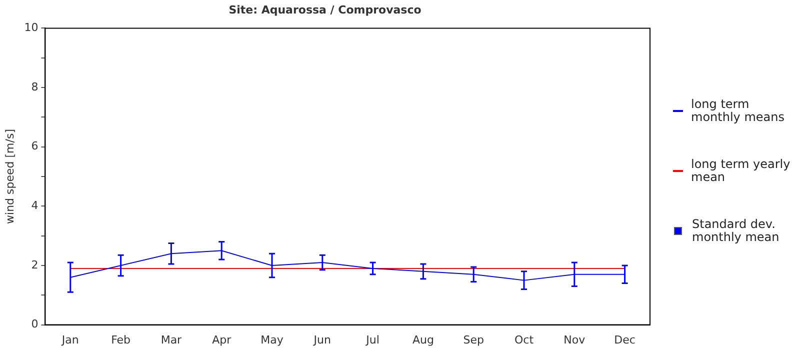 This screenshot has width=795, height=350. I want to click on text: Standard dev. monthly mean, so click(736, 230).